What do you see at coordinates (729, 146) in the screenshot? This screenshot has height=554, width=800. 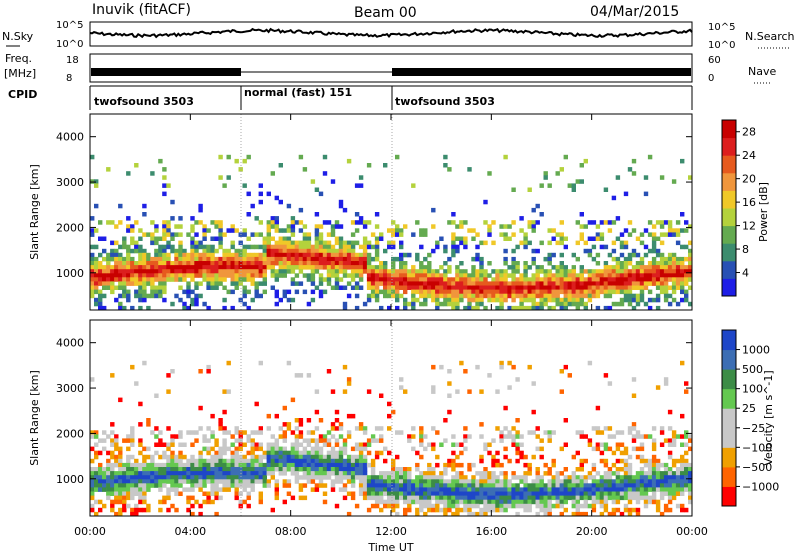 I see `colorbar-swatch` at bounding box center [729, 146].